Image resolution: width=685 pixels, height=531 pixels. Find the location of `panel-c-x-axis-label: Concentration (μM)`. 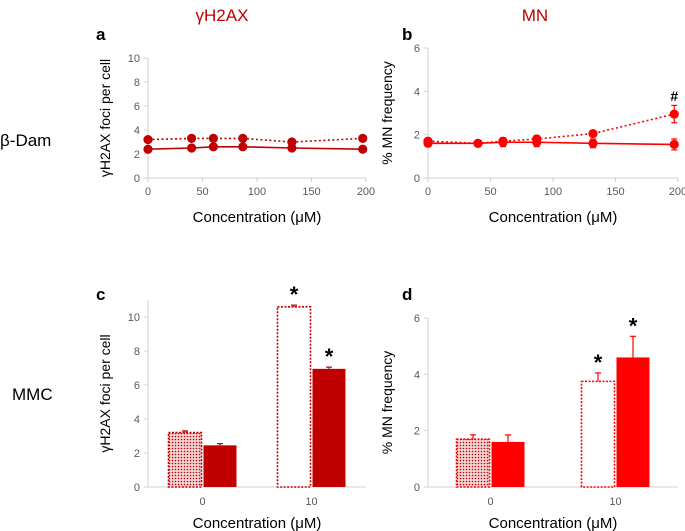

panel-c-x-axis-label: Concentration (μM) is located at coordinates (257, 523).